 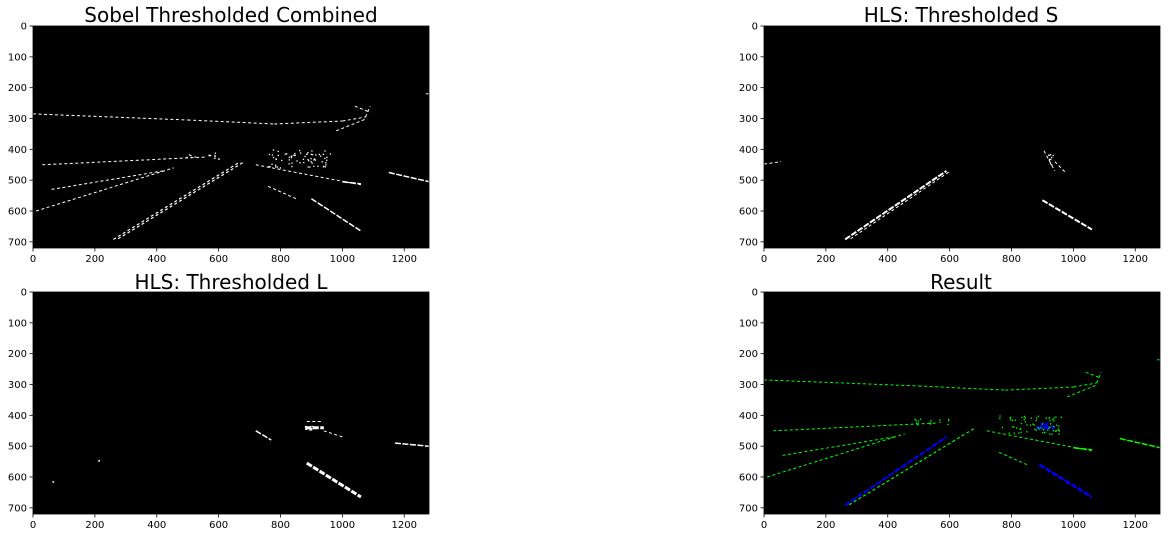 I want to click on y-tick-label: 0, so click(x=755, y=293).